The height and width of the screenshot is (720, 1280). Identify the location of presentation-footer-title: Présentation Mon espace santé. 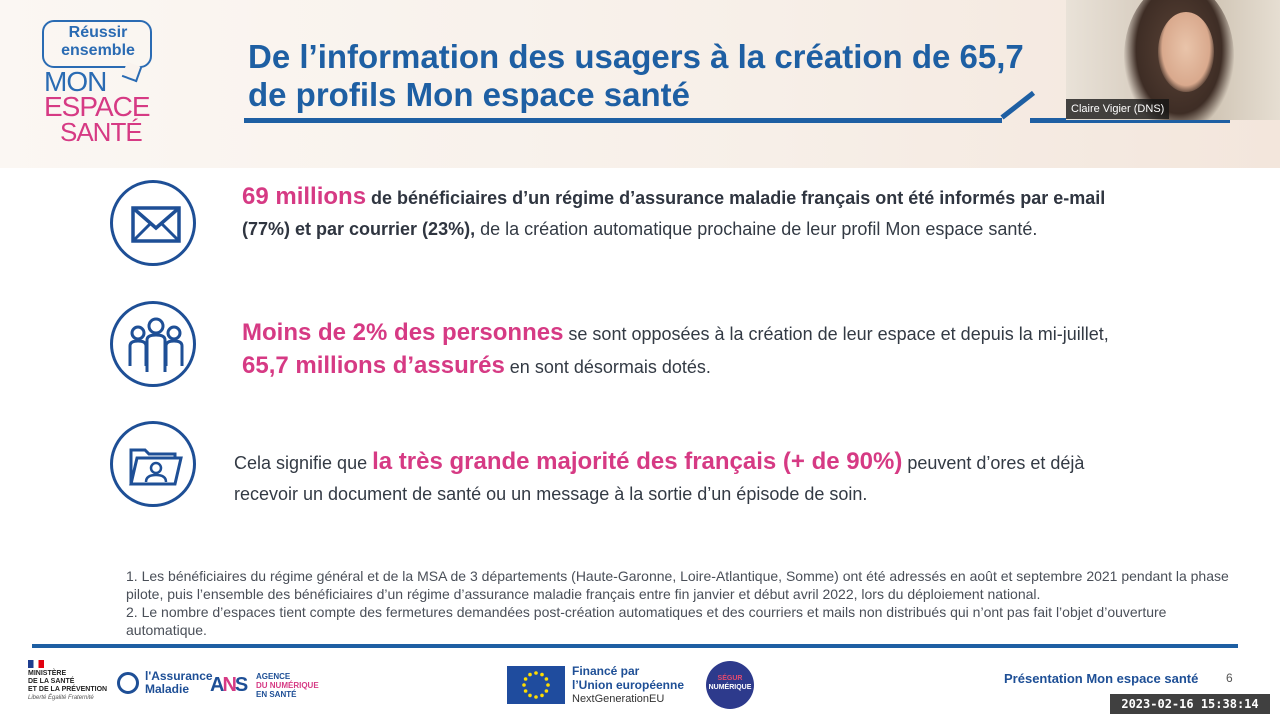
(1101, 678).